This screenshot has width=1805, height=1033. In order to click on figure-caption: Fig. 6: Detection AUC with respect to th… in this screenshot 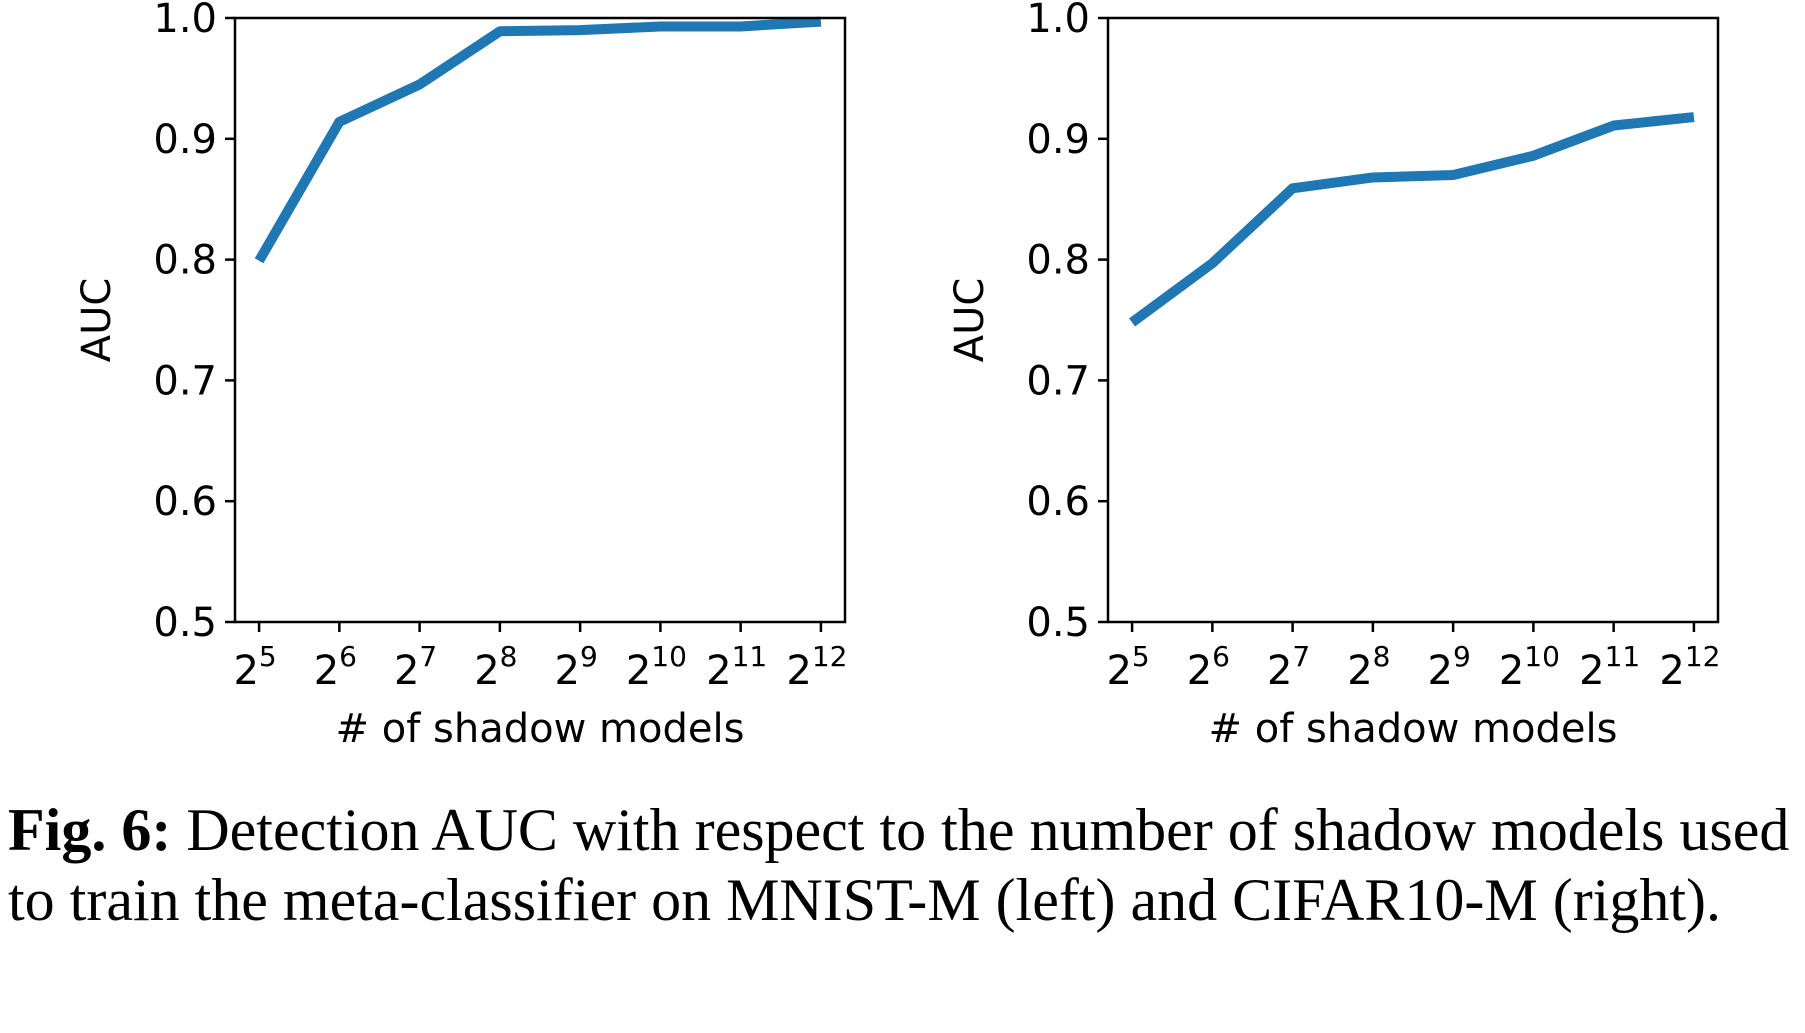, I will do `click(903, 865)`.